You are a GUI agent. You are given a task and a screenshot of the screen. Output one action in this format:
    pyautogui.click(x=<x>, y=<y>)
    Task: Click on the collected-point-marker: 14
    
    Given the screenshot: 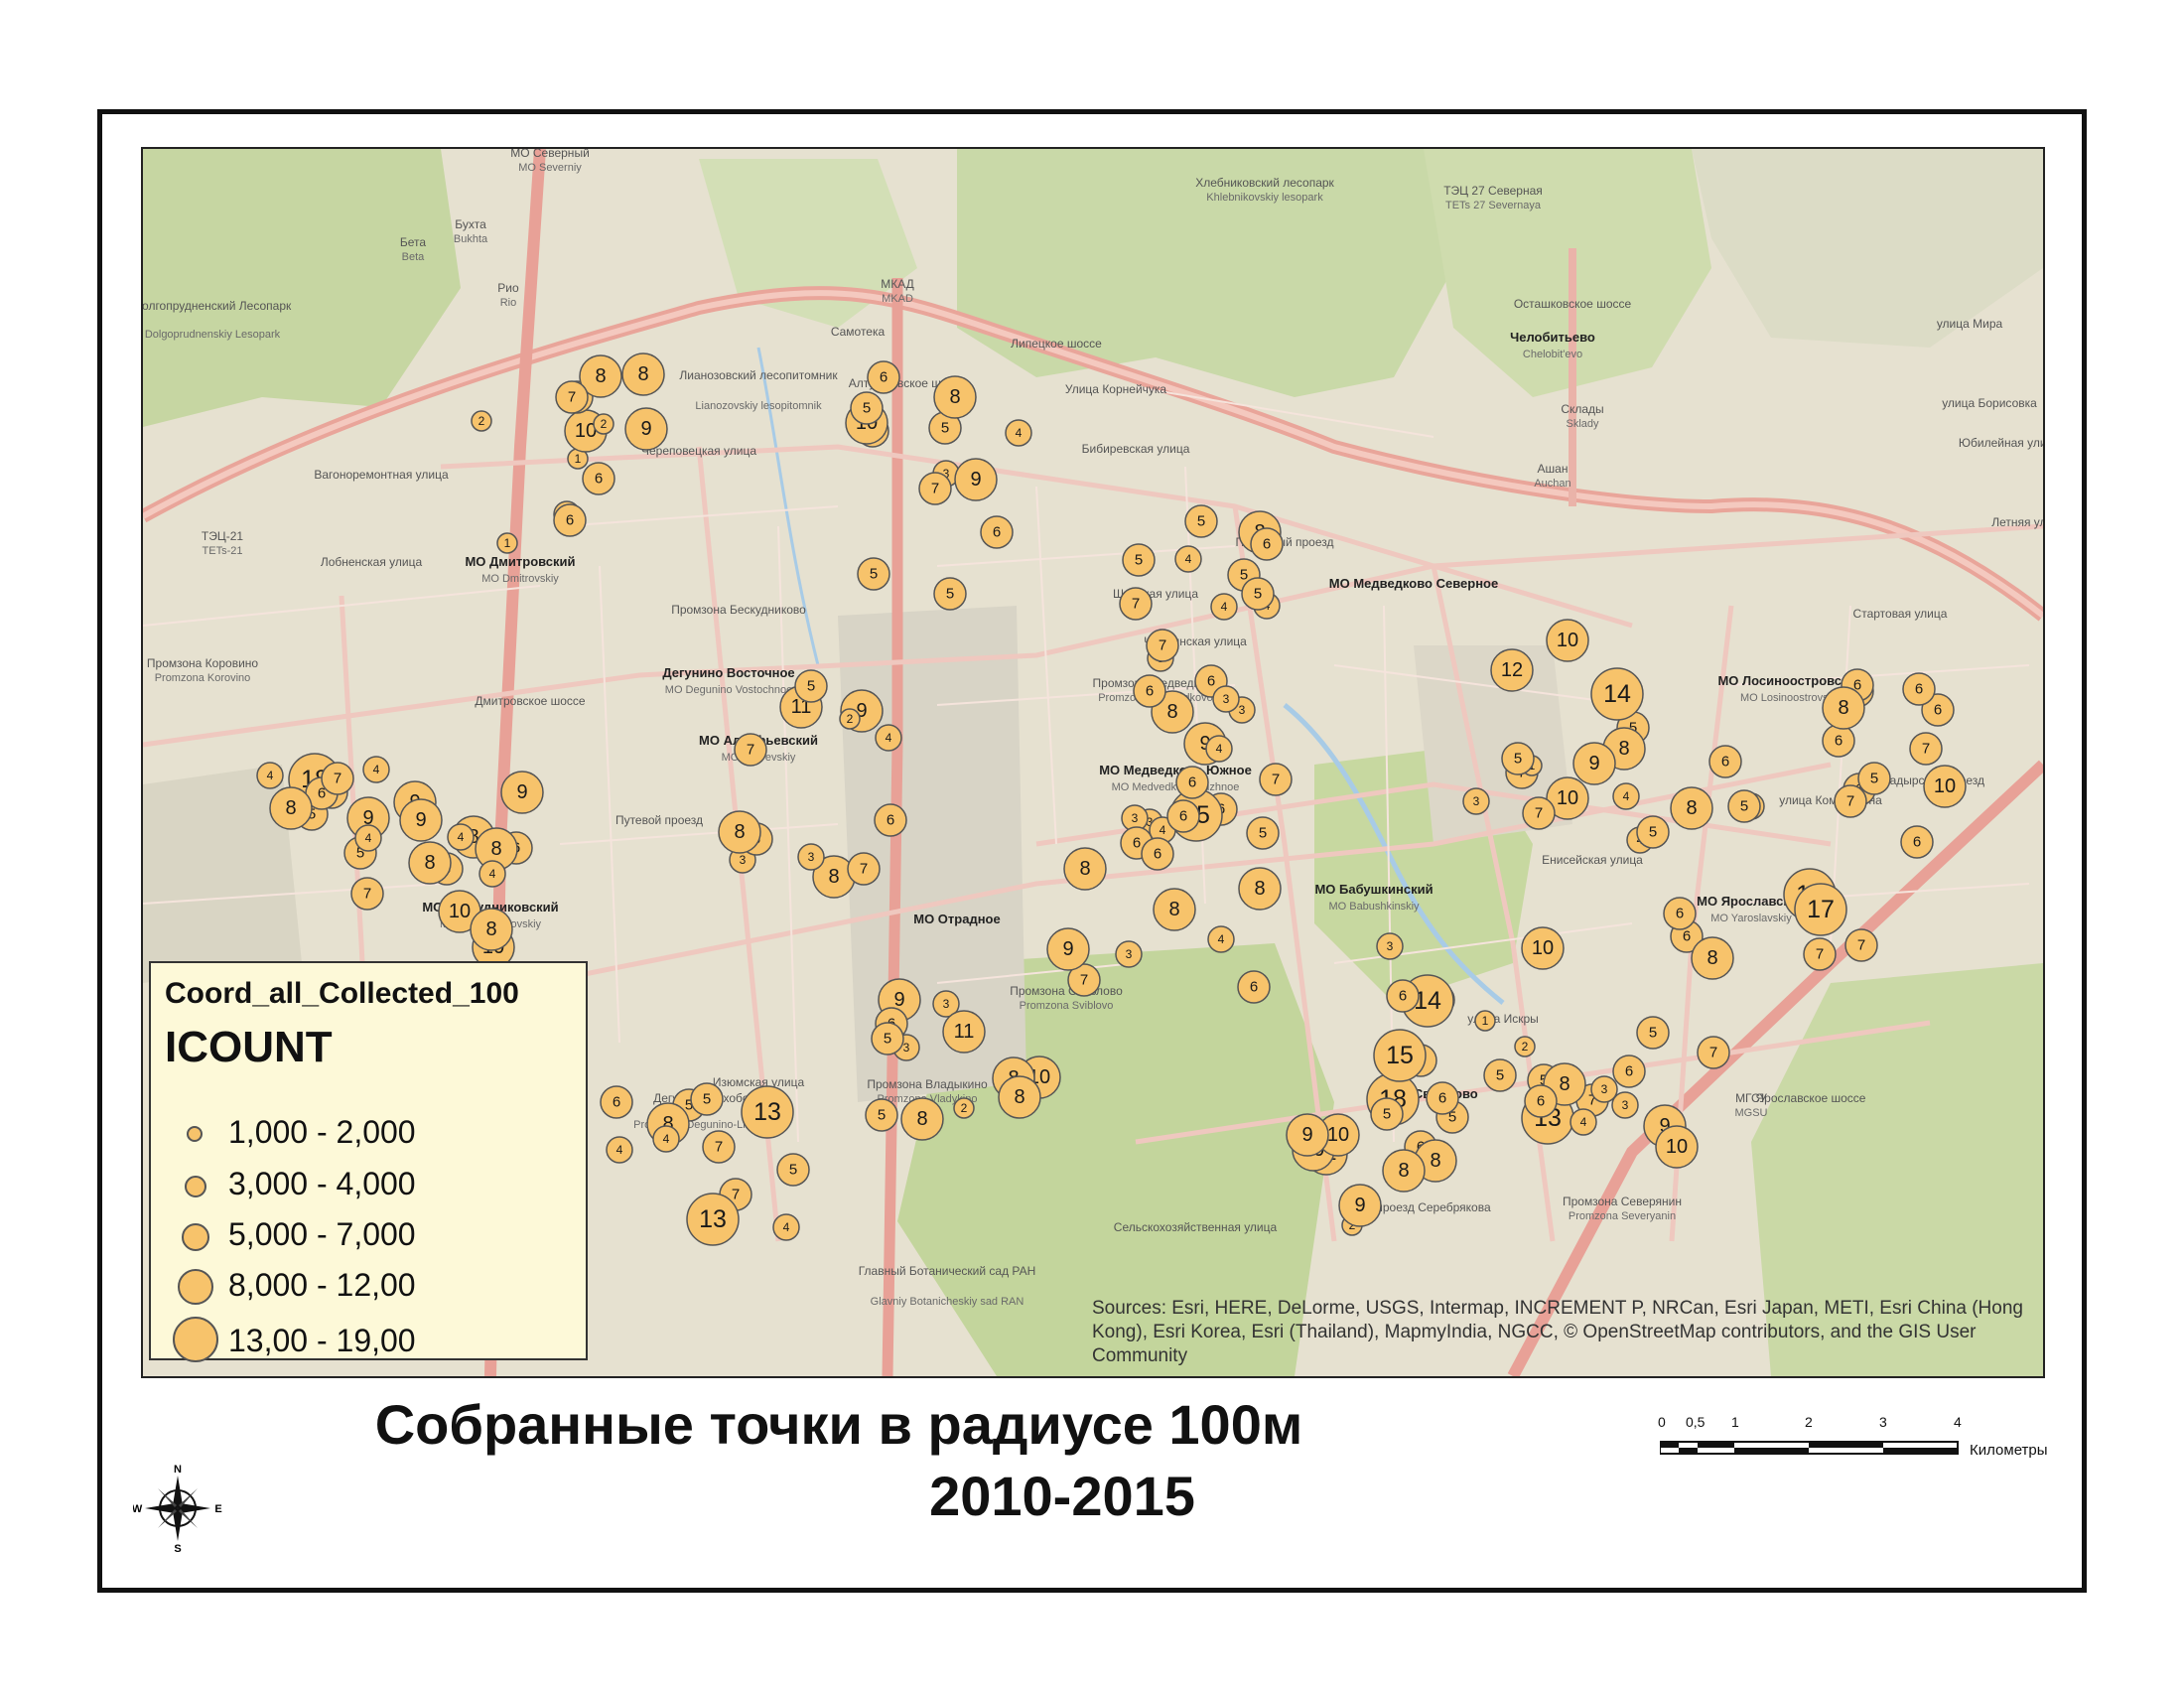 What is the action you would take?
    pyautogui.click(x=1617, y=694)
    